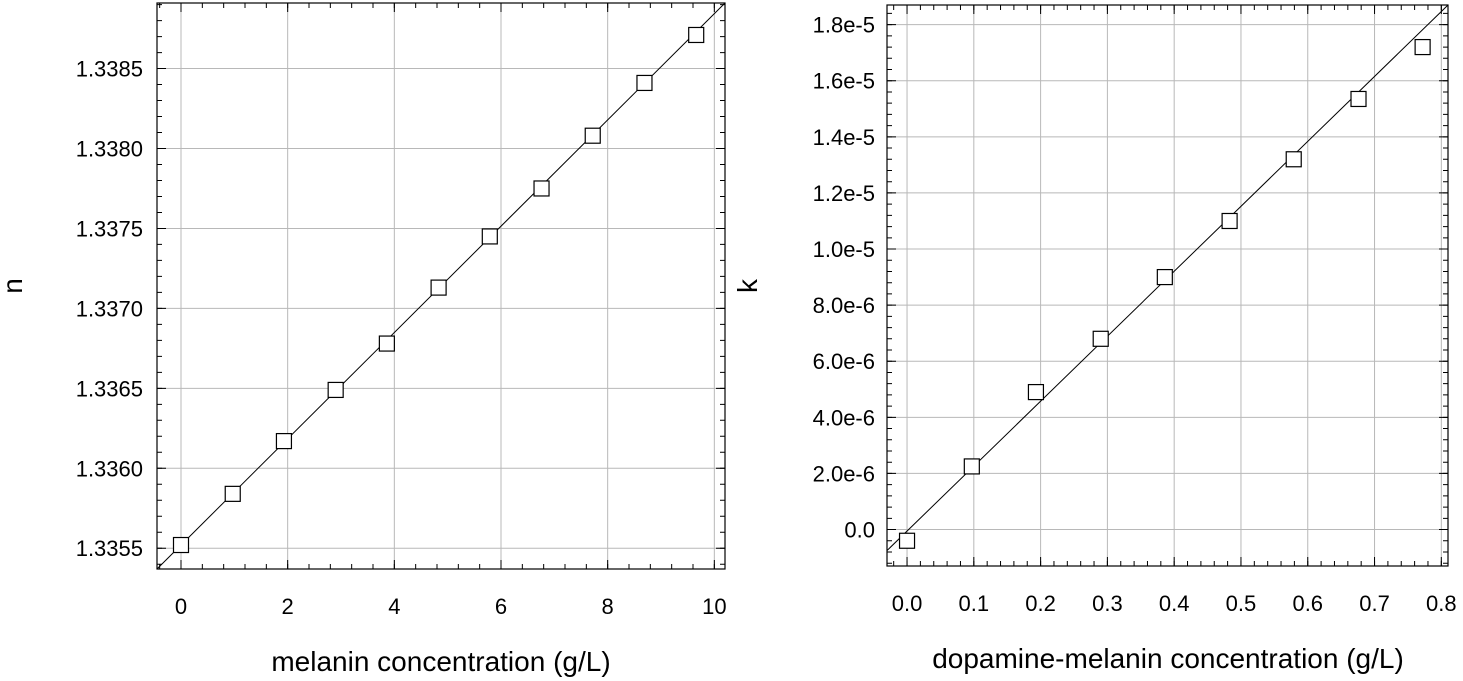 The width and height of the screenshot is (1463, 681). I want to click on x-tick-label: 0.6, so click(1307, 603).